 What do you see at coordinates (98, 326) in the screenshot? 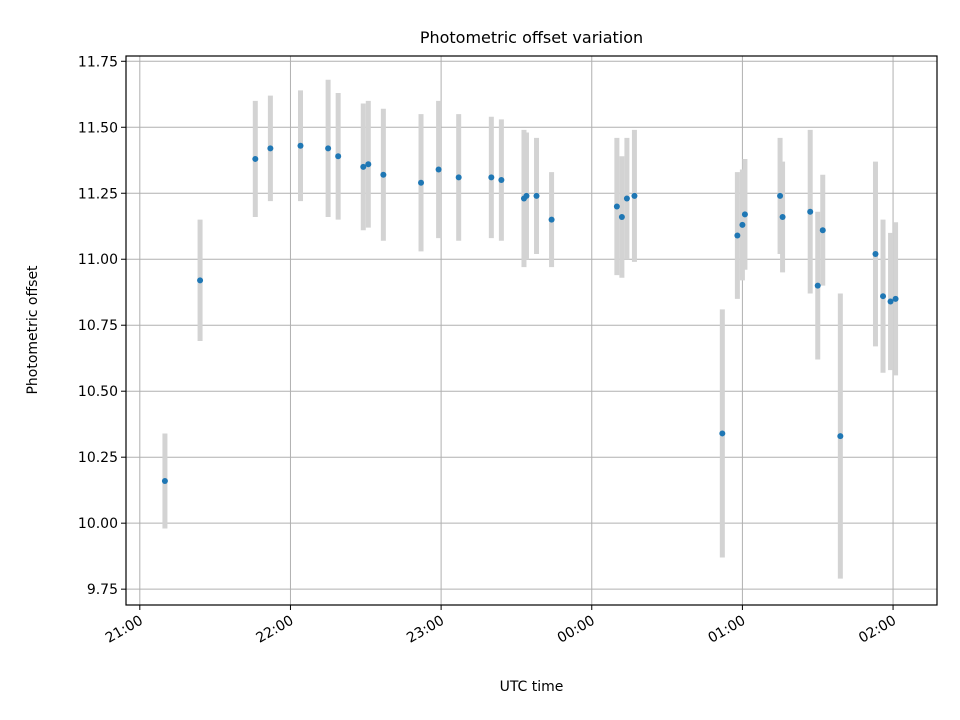
I see `y-tick-label: 10.75` at bounding box center [98, 326].